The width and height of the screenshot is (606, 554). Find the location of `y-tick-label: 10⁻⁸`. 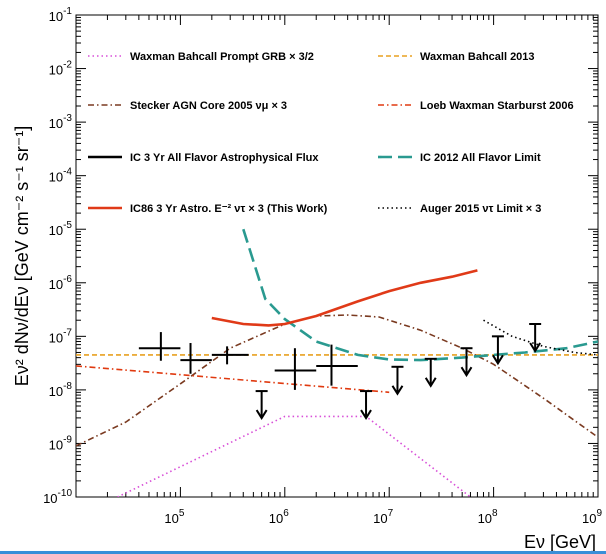

y-tick-label: 10⁻⁸ is located at coordinates (61, 390).